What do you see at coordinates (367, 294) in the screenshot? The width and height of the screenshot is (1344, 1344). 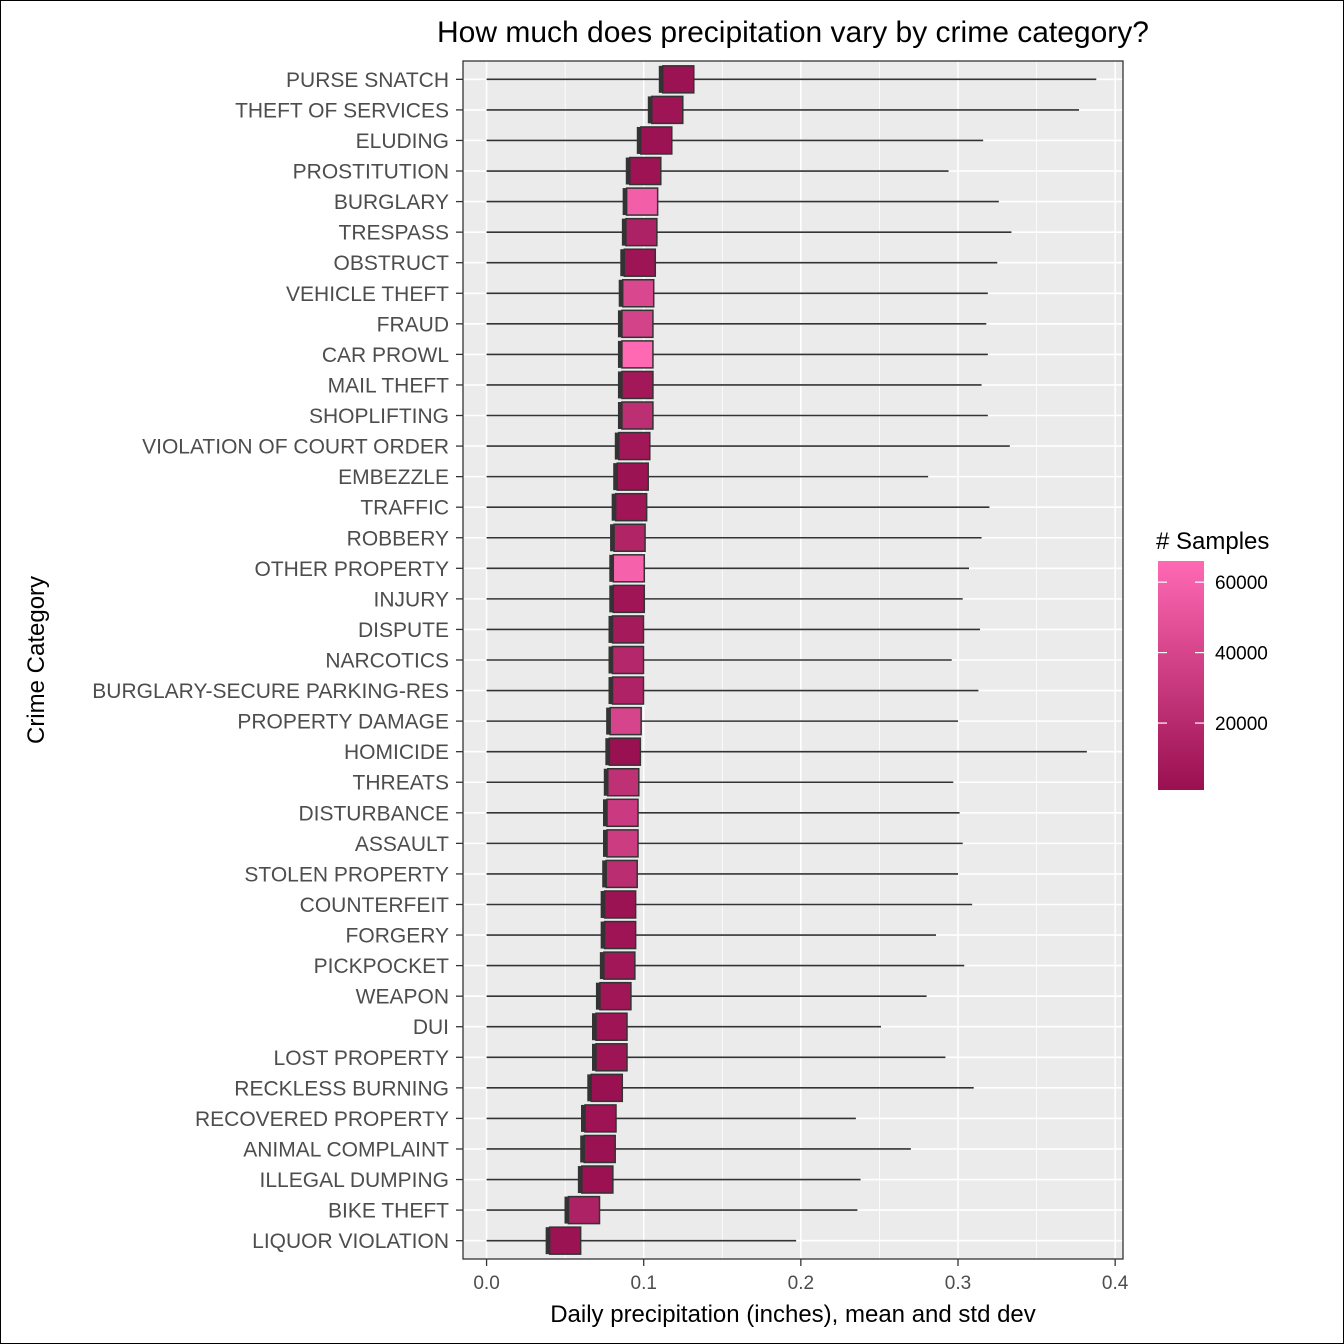 I see `category-label: VEHICLE THEFT` at bounding box center [367, 294].